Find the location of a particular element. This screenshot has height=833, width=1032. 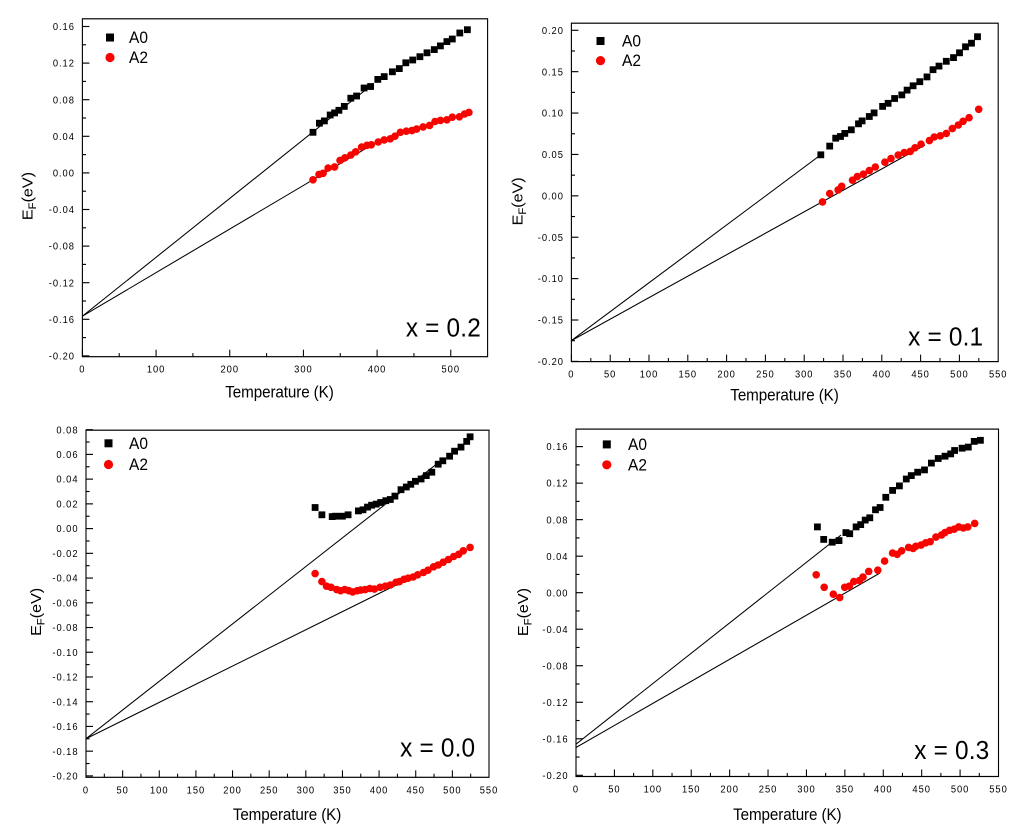

svg-text: x = 0.1 is located at coordinates (945, 337).